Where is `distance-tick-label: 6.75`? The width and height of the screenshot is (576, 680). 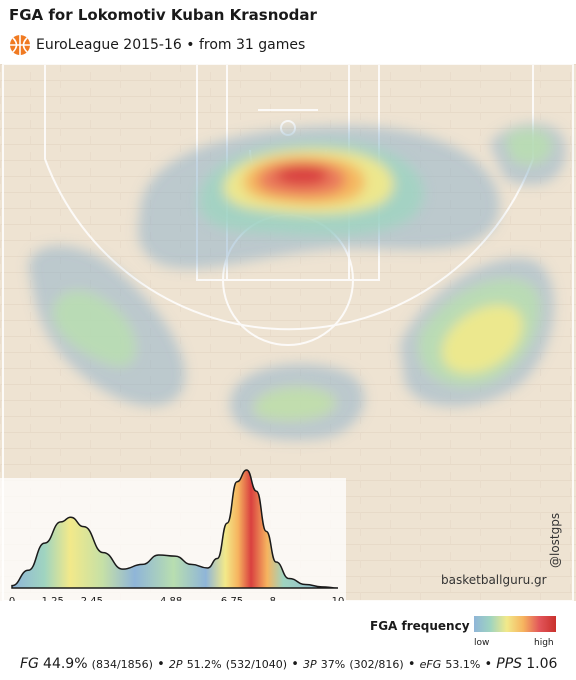 distance-tick-label: 6.75 is located at coordinates (232, 598).